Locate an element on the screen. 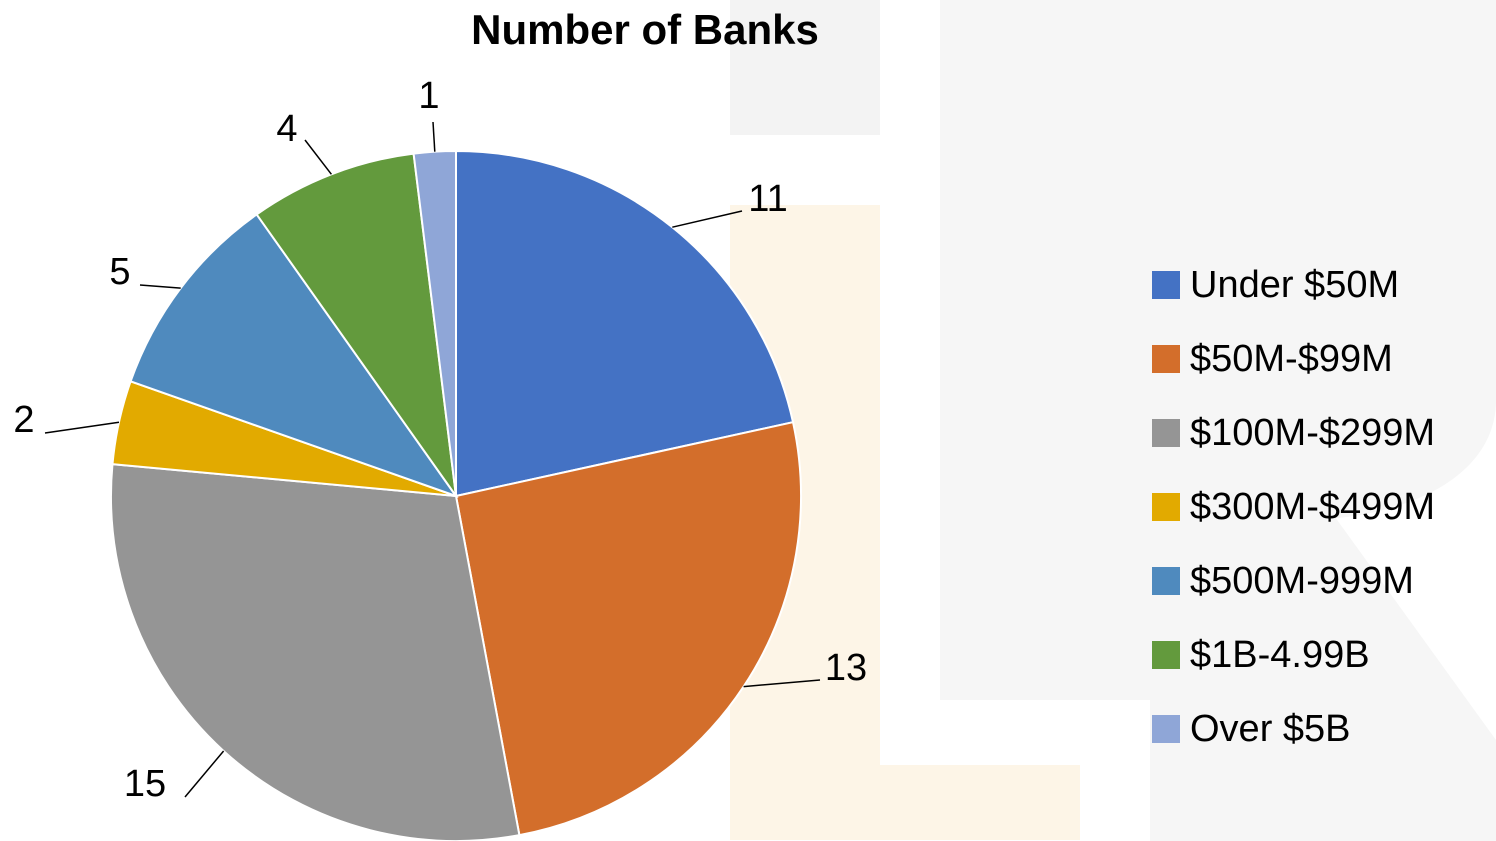 The width and height of the screenshot is (1496, 841). legend-item: $300M-$499M is located at coordinates (1293, 507).